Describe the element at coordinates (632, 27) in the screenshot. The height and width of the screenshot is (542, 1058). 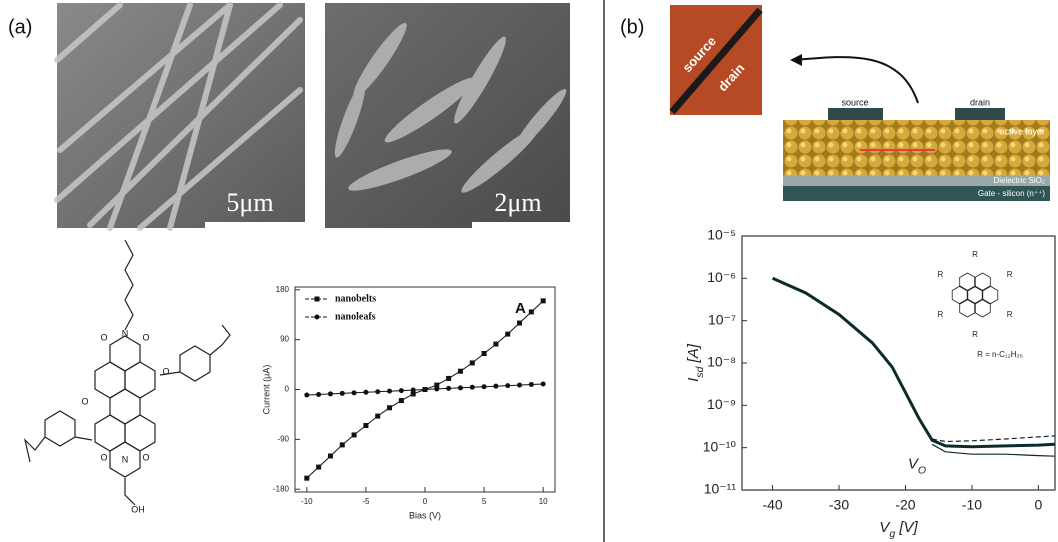
I see `panel-label: (b)` at that location.